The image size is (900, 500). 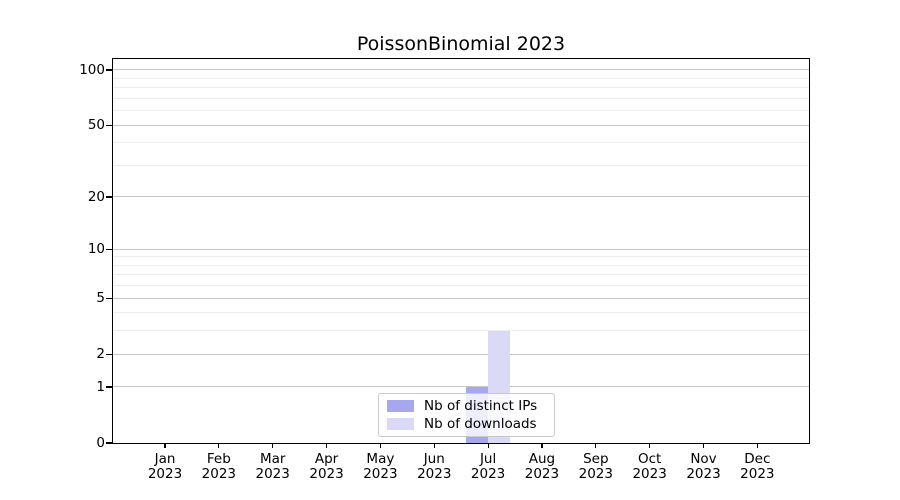 I want to click on x-tick-label: Oct 2023, so click(x=650, y=467).